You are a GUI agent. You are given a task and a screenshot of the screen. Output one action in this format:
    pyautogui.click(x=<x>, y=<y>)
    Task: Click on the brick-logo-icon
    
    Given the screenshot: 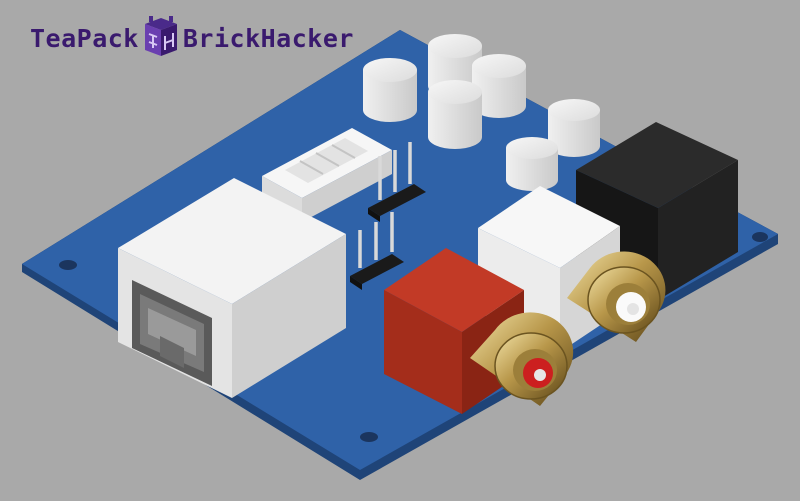 What is the action you would take?
    pyautogui.click(x=160, y=36)
    